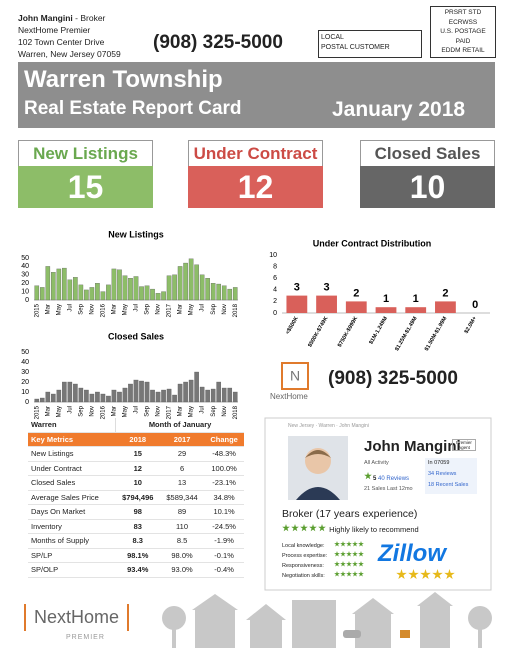  Describe the element at coordinates (72, 555) in the screenshot. I see `table-cell: SP/LP` at that location.